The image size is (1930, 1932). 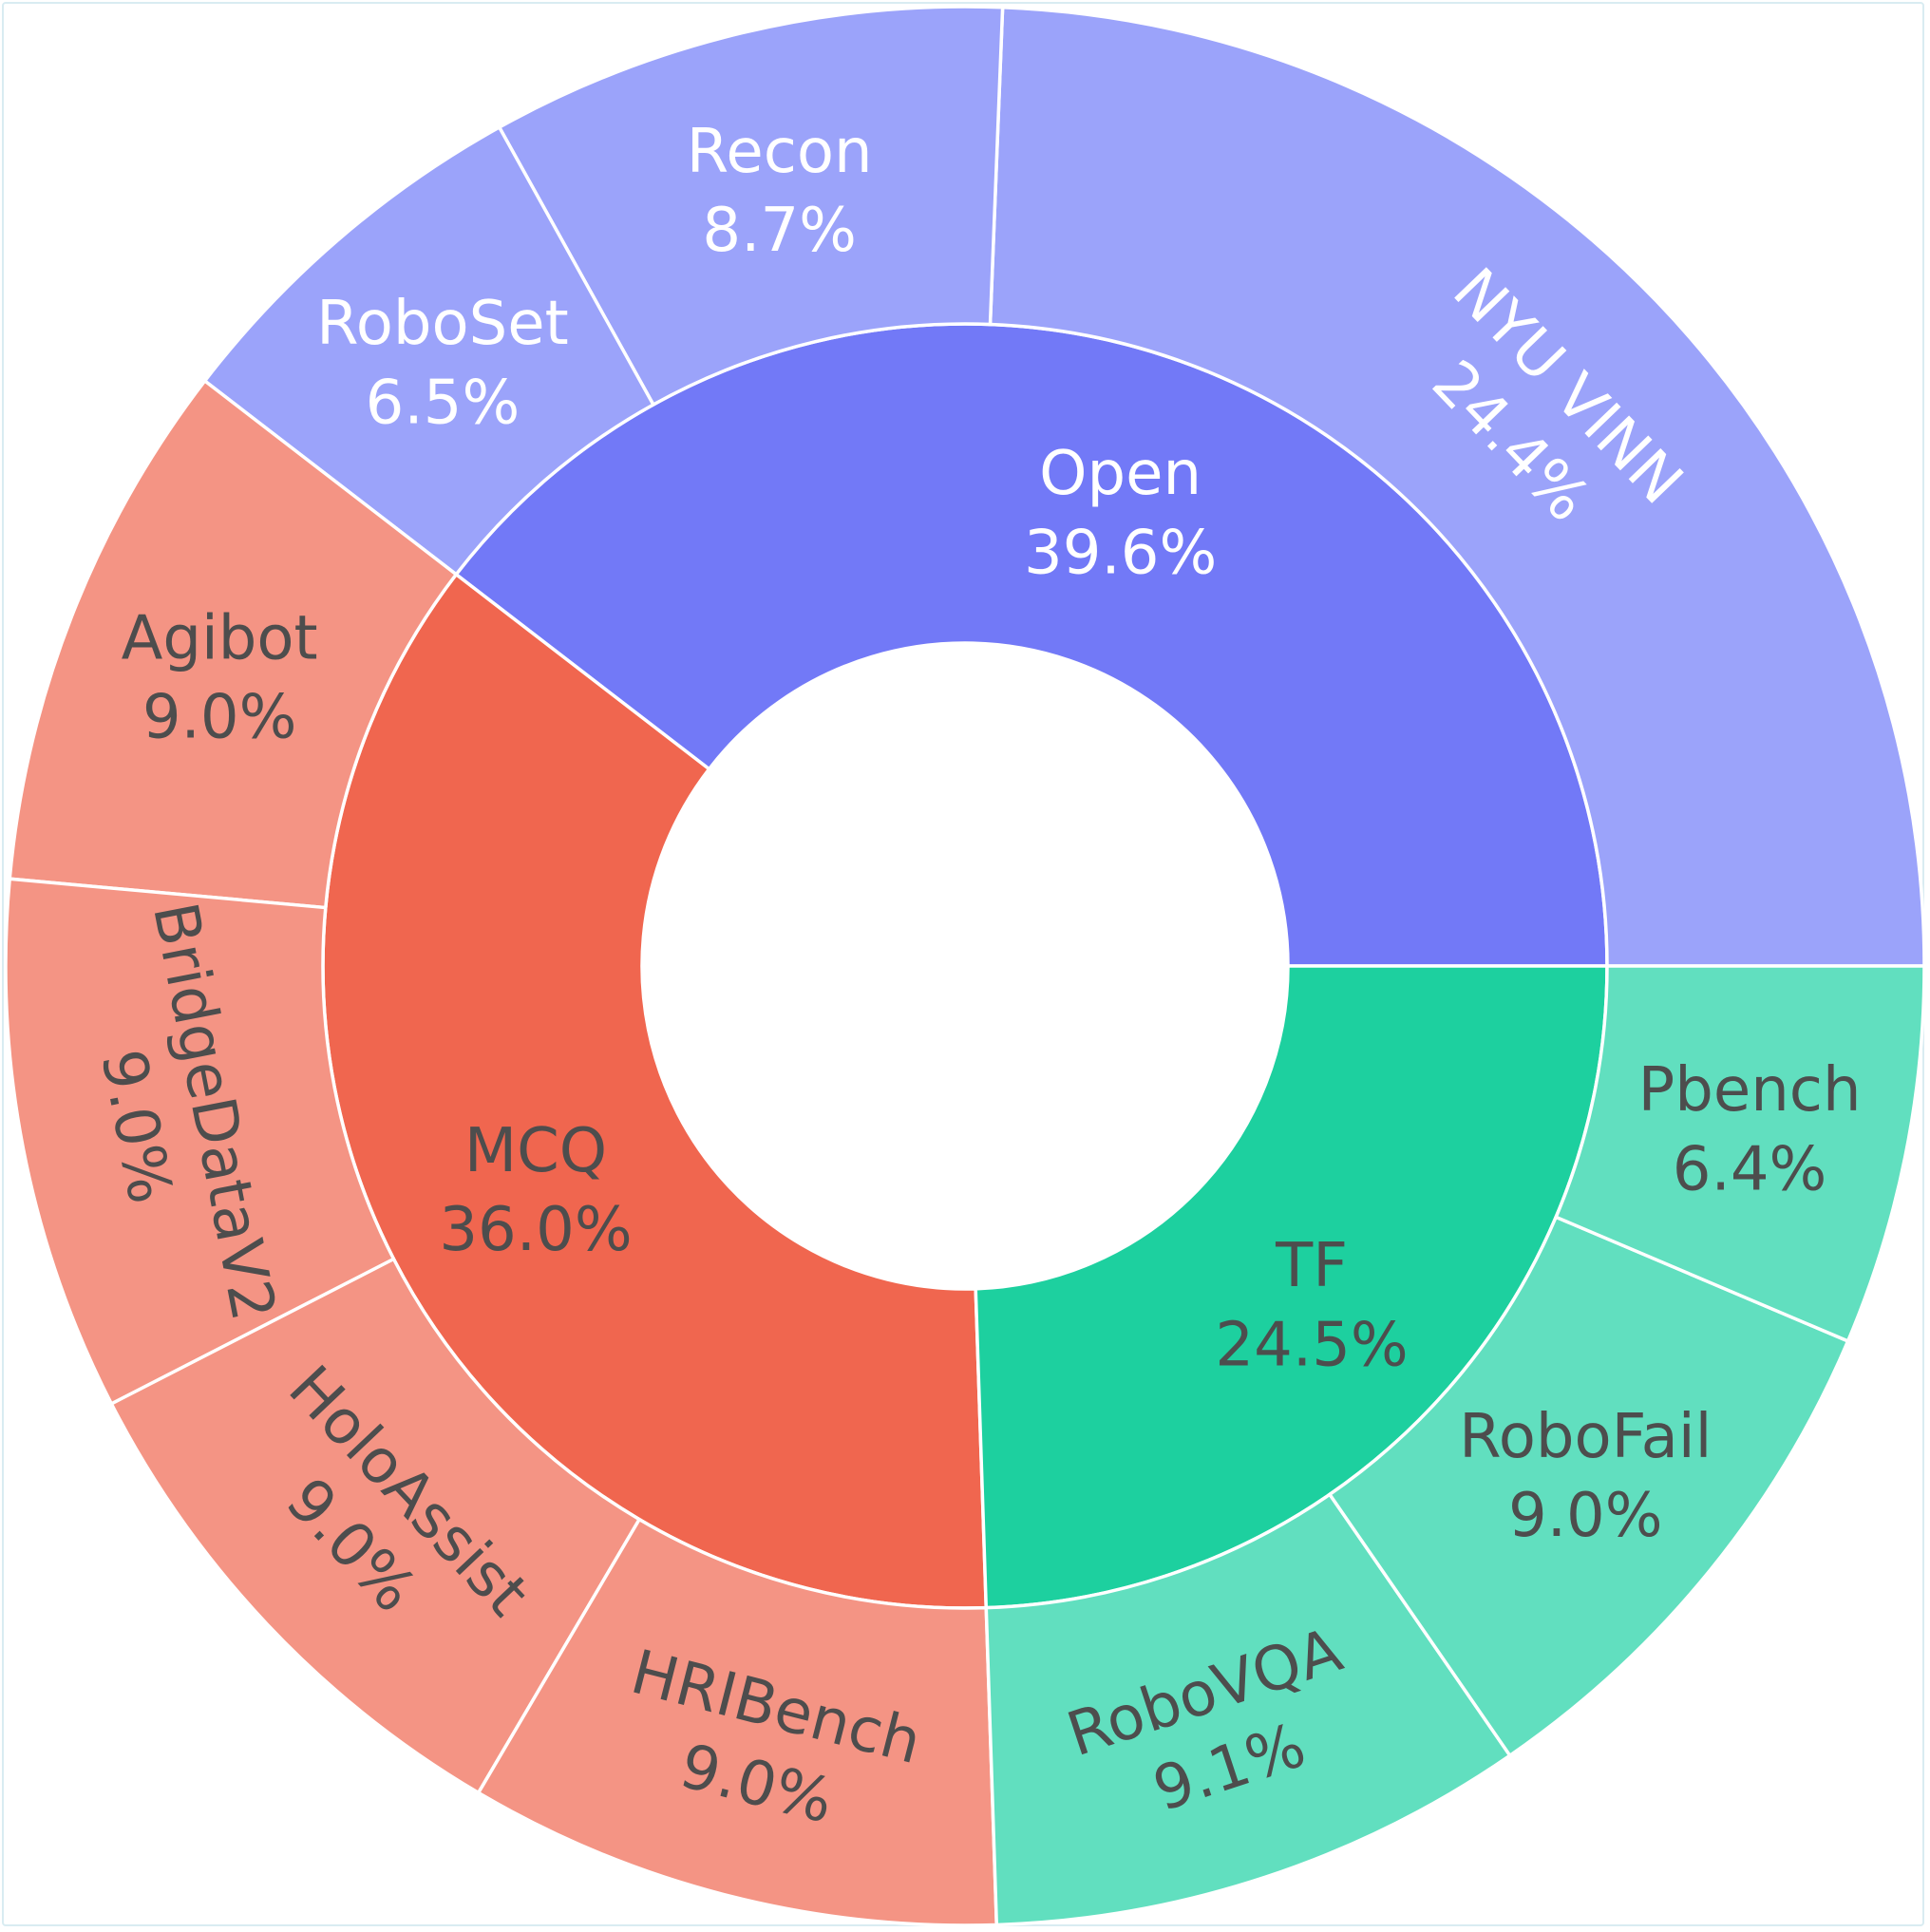 What do you see at coordinates (535, 1151) in the screenshot?
I see `segment-name-mcq: MCQ` at bounding box center [535, 1151].